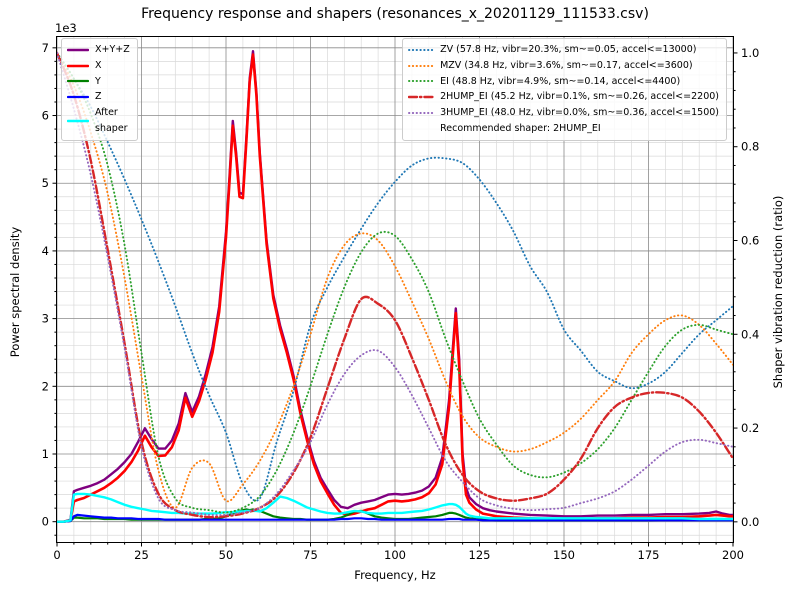 The image size is (800, 600). Describe the element at coordinates (520, 128) in the screenshot. I see `legend-label-recommended: Recommended shaper: 2HUMP_EI` at that location.